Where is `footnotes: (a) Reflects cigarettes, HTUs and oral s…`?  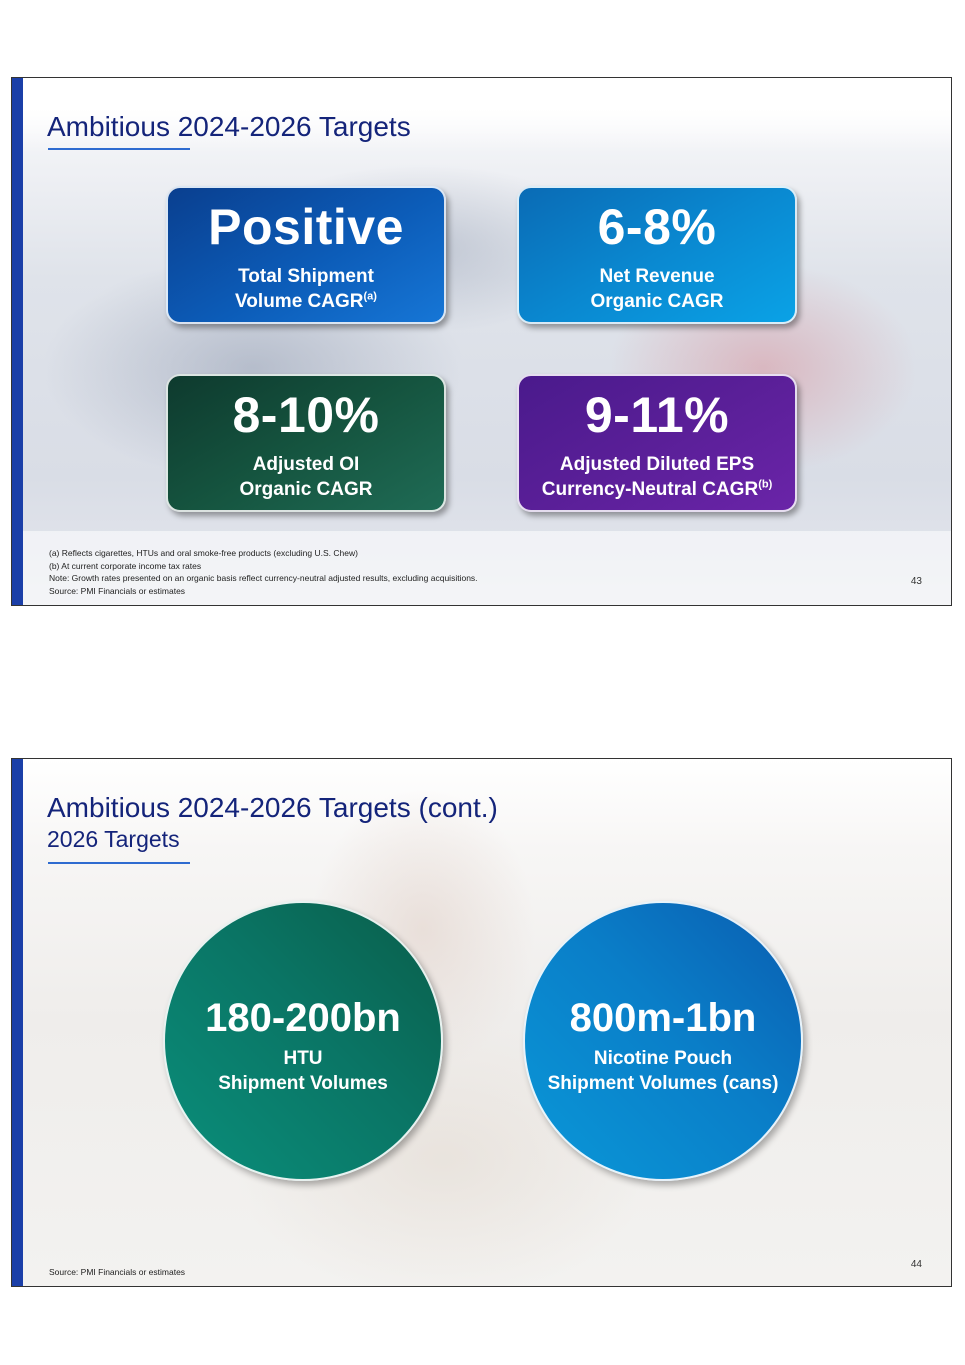 footnotes: (a) Reflects cigarettes, HTUs and oral s… is located at coordinates (263, 572).